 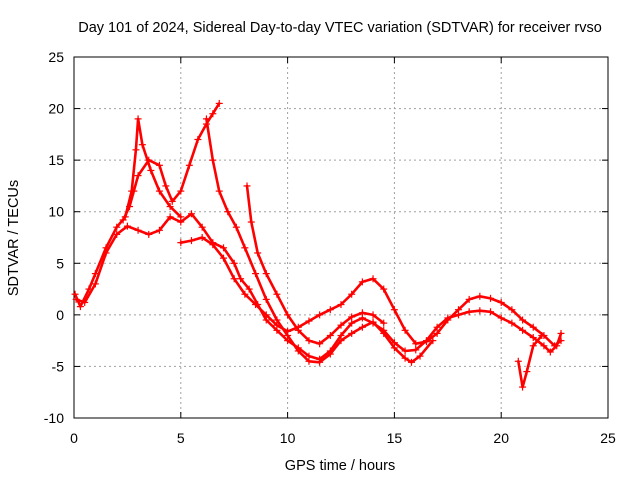 I want to click on y-tick-label: -5, so click(x=58, y=366).